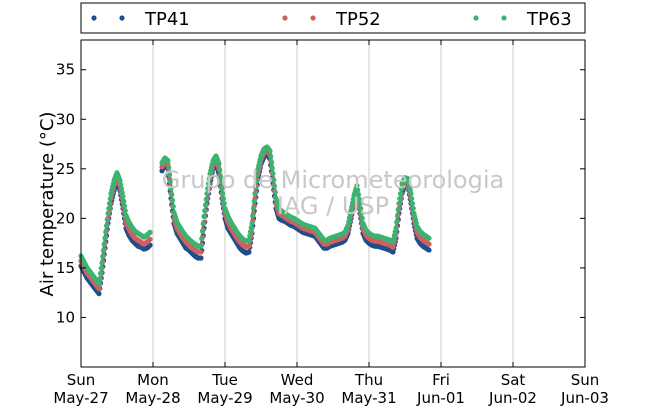  Describe the element at coordinates (167, 19) in the screenshot. I see `legend-label: TP41` at that location.